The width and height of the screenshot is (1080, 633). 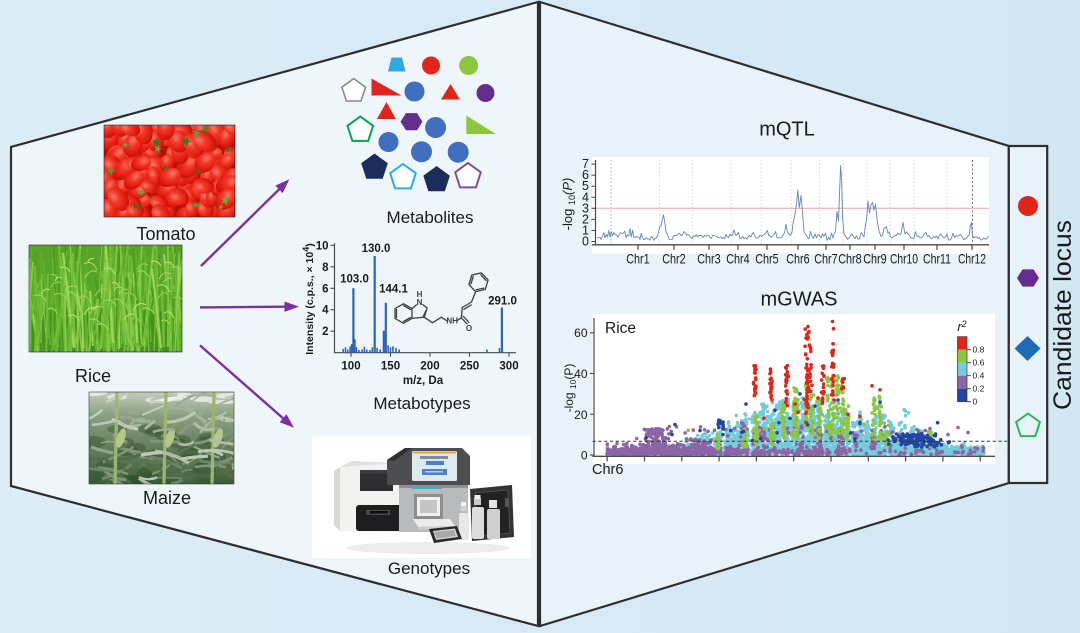 I want to click on svg-text: 3, so click(x=585, y=208).